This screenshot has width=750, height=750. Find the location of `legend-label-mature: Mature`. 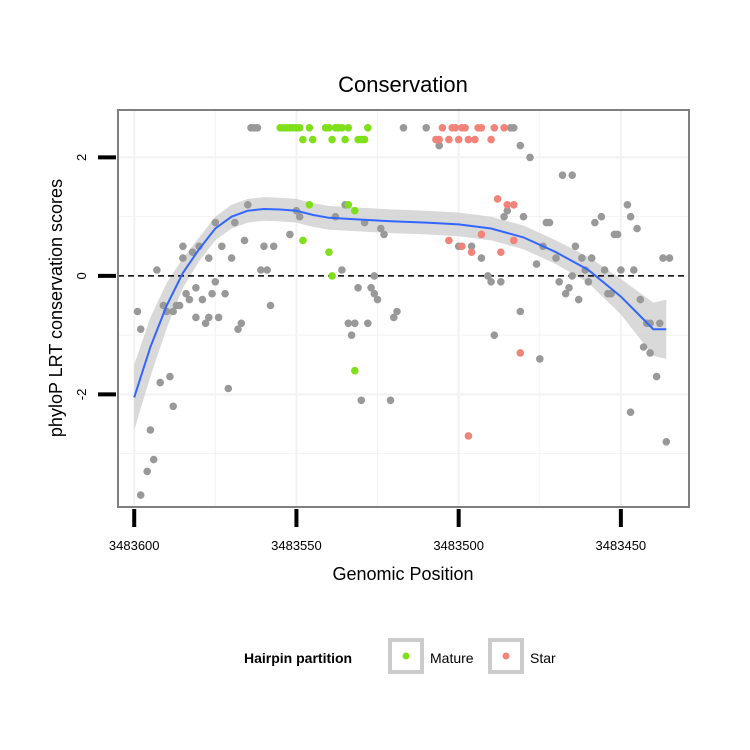

legend-label-mature: Mature is located at coordinates (452, 658).